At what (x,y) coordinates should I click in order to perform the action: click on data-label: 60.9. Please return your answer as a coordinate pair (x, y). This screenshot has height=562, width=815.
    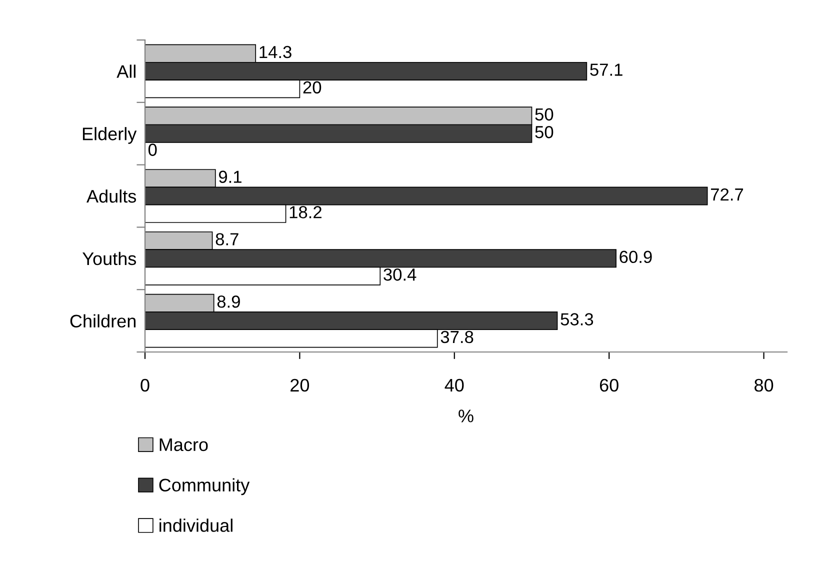
    Looking at the image, I should click on (636, 257).